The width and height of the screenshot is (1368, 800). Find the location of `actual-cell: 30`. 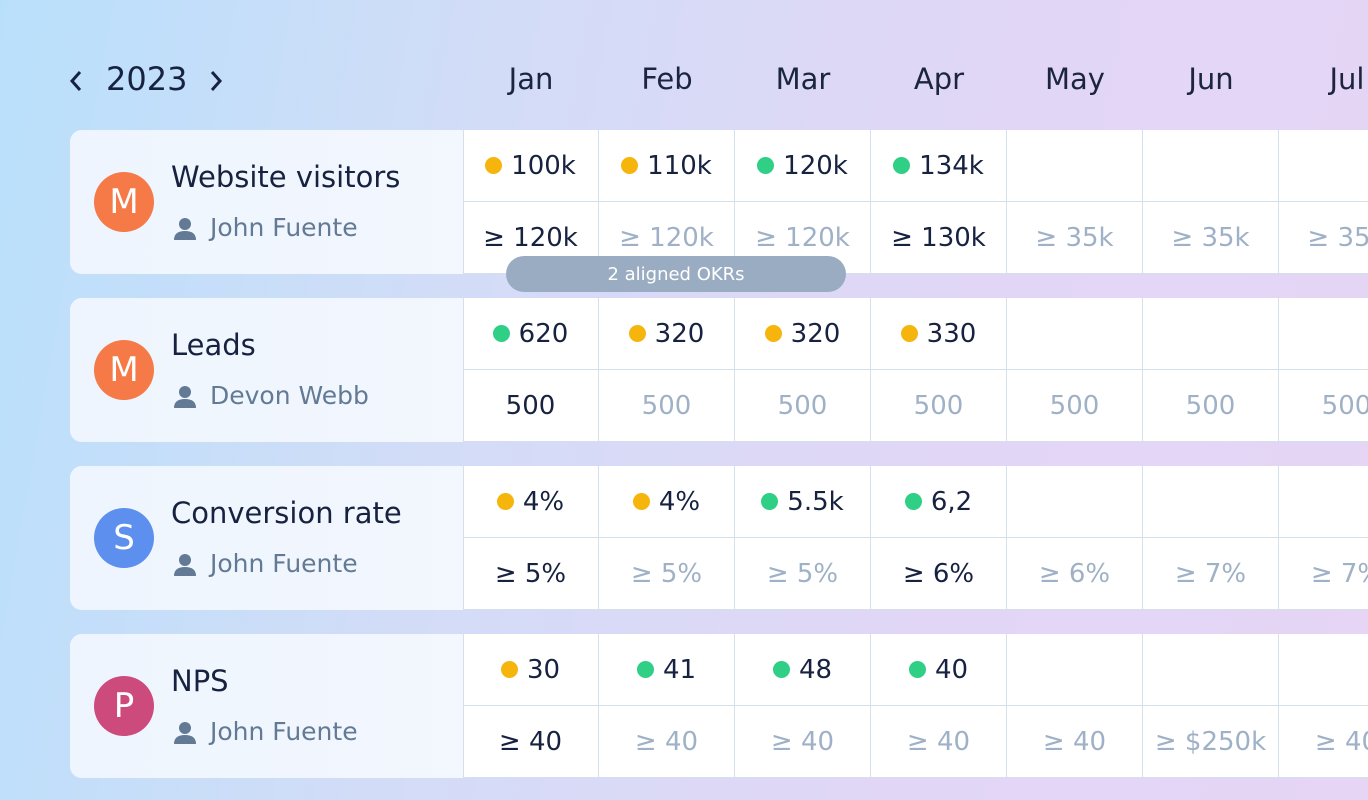

actual-cell: 30 is located at coordinates (531, 670).